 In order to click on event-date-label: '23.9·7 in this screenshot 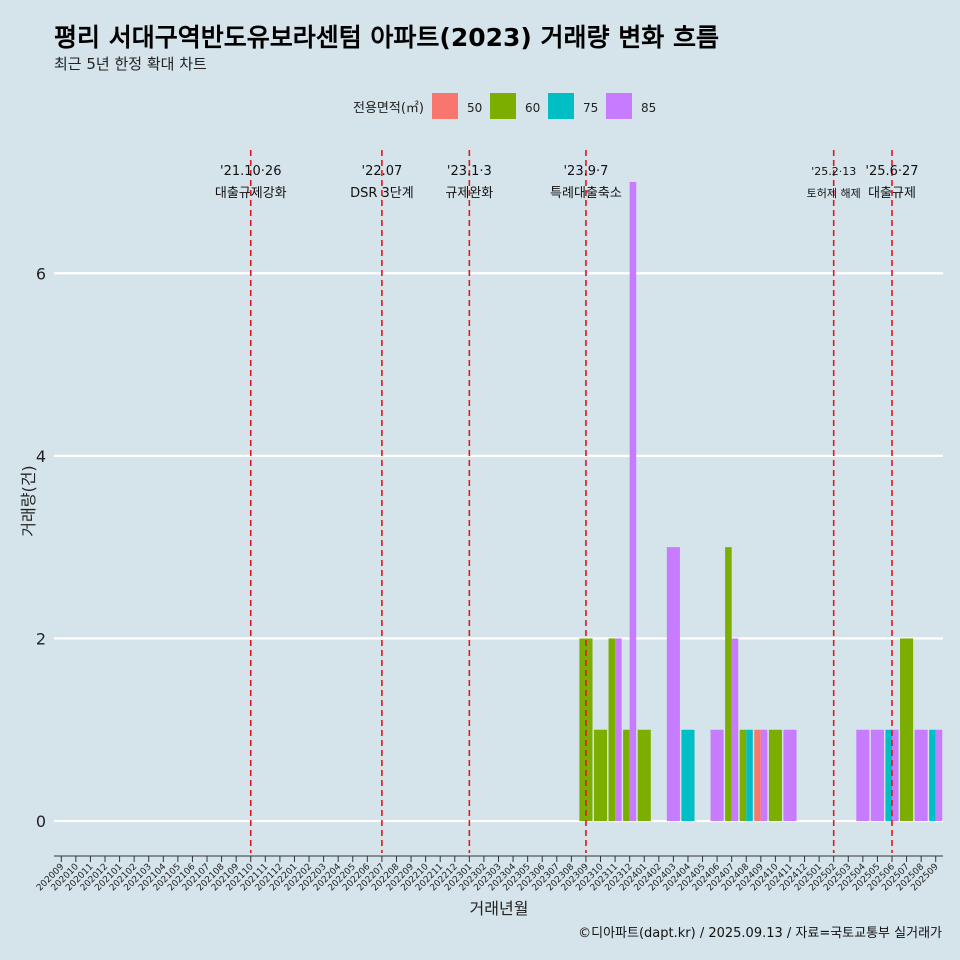, I will do `click(585, 171)`.